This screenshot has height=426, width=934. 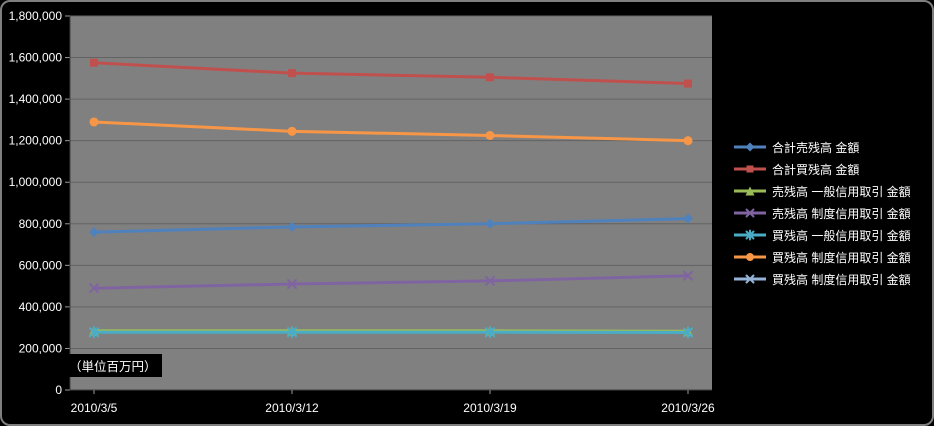 What do you see at coordinates (36, 141) in the screenshot?
I see `y-tick-label: 1,200,000` at bounding box center [36, 141].